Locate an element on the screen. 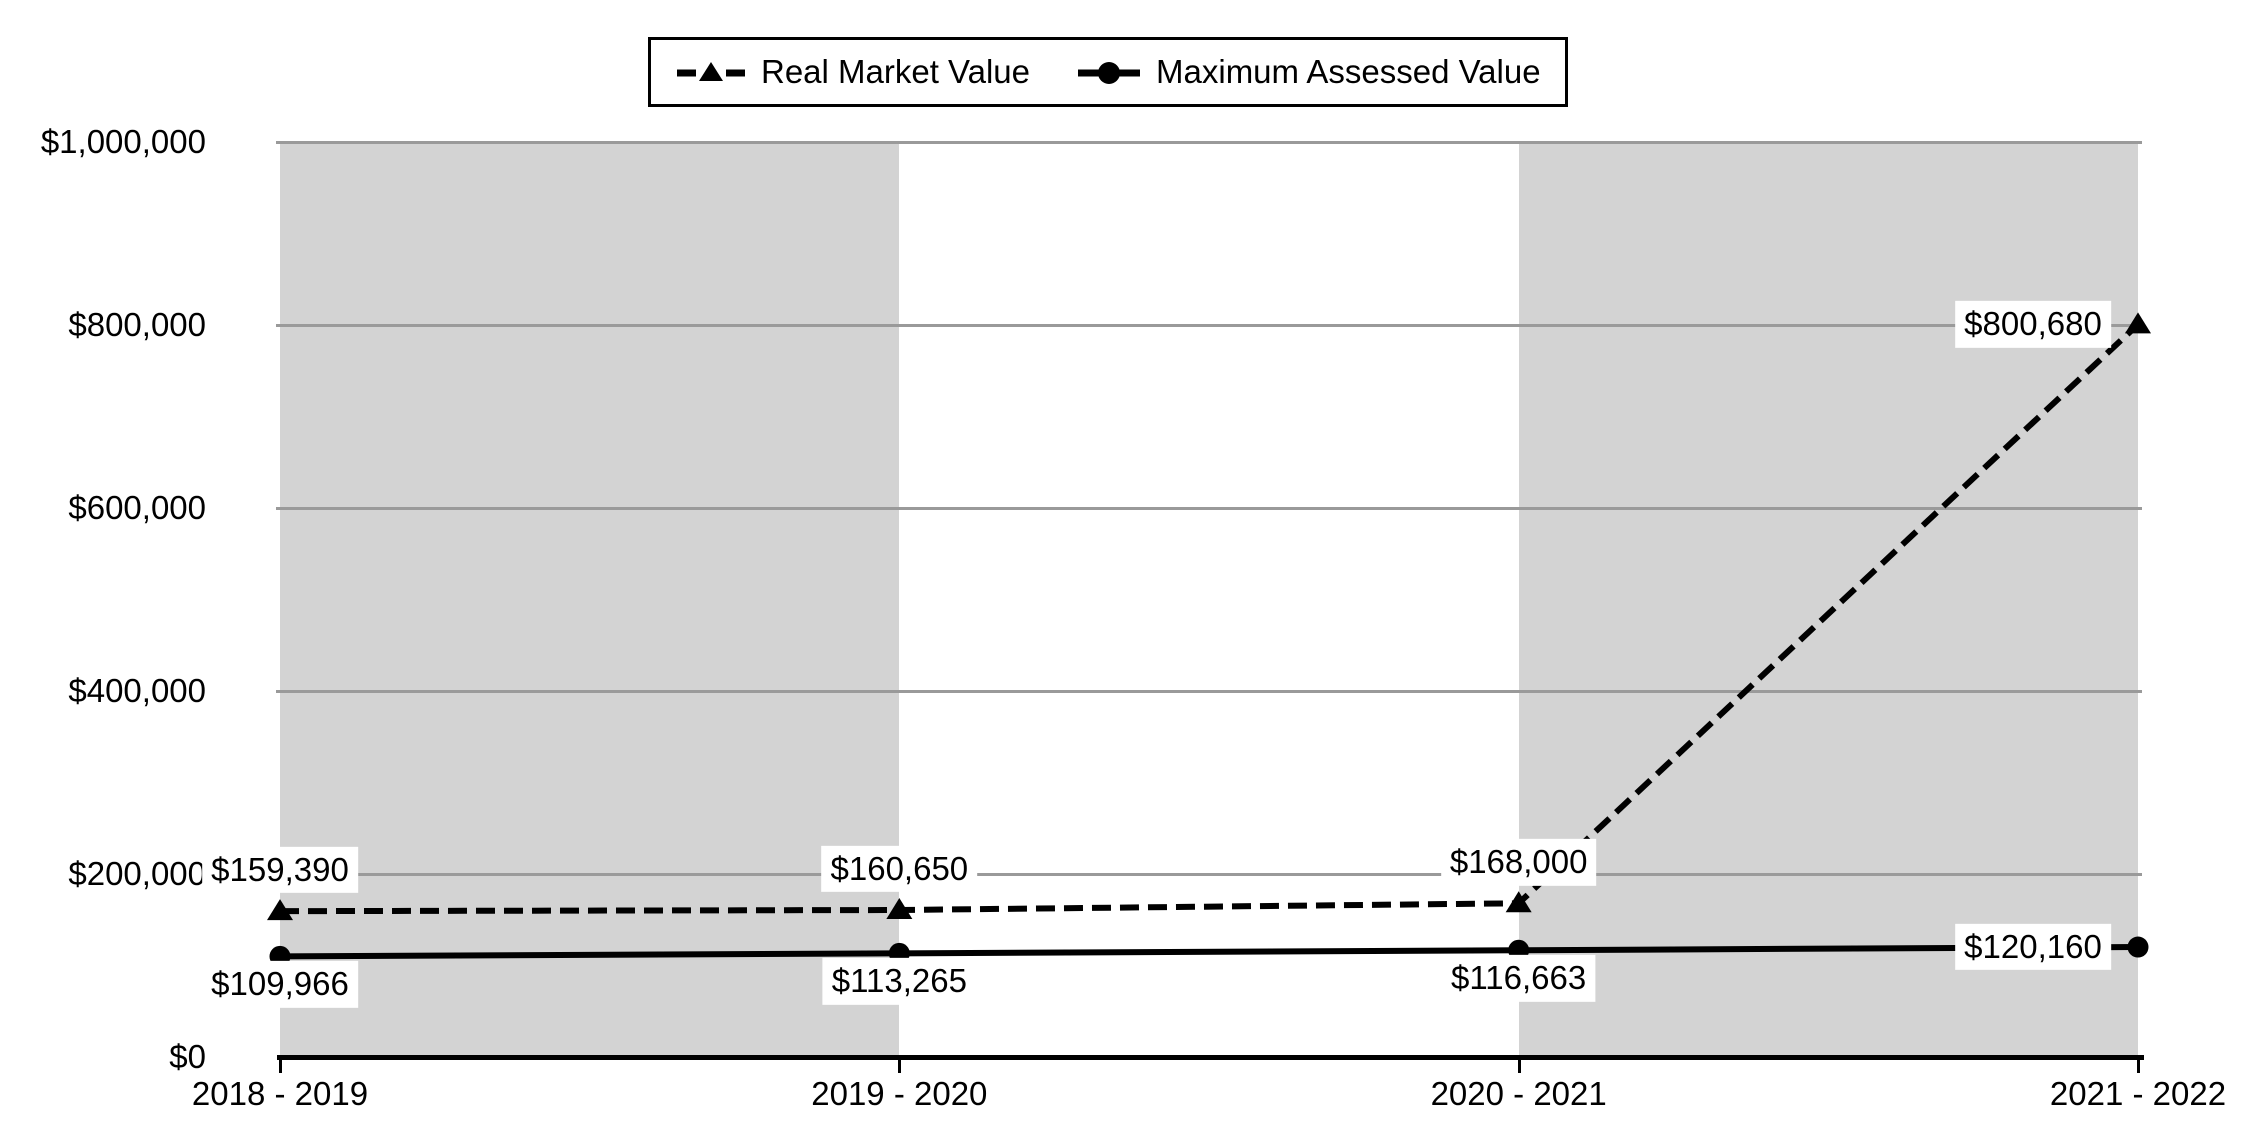  legend-item-real-market-value: Real Market Value is located at coordinates (853, 72).